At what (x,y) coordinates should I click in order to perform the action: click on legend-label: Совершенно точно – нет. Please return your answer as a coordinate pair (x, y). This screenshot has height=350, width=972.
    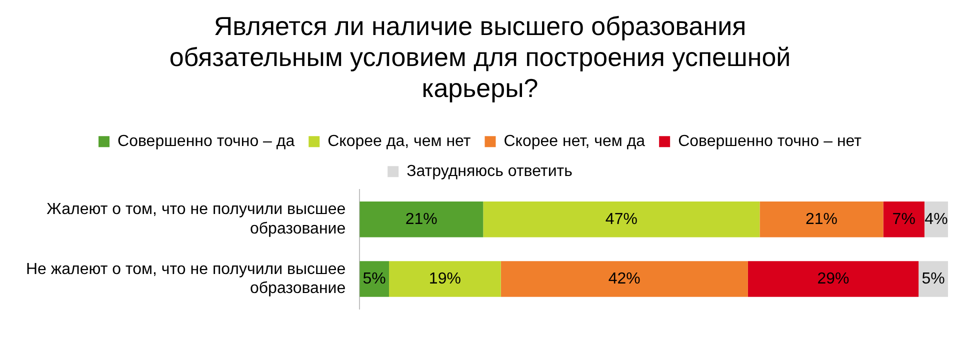
    Looking at the image, I should click on (770, 141).